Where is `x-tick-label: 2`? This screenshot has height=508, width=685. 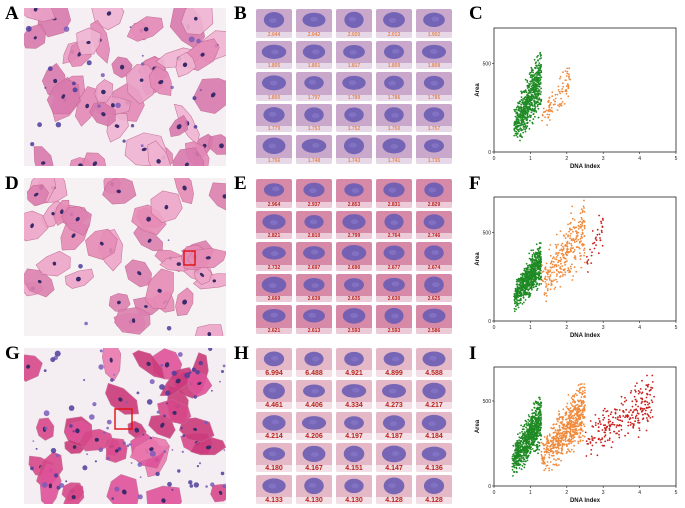 x-tick-label: 2 is located at coordinates (566, 493).